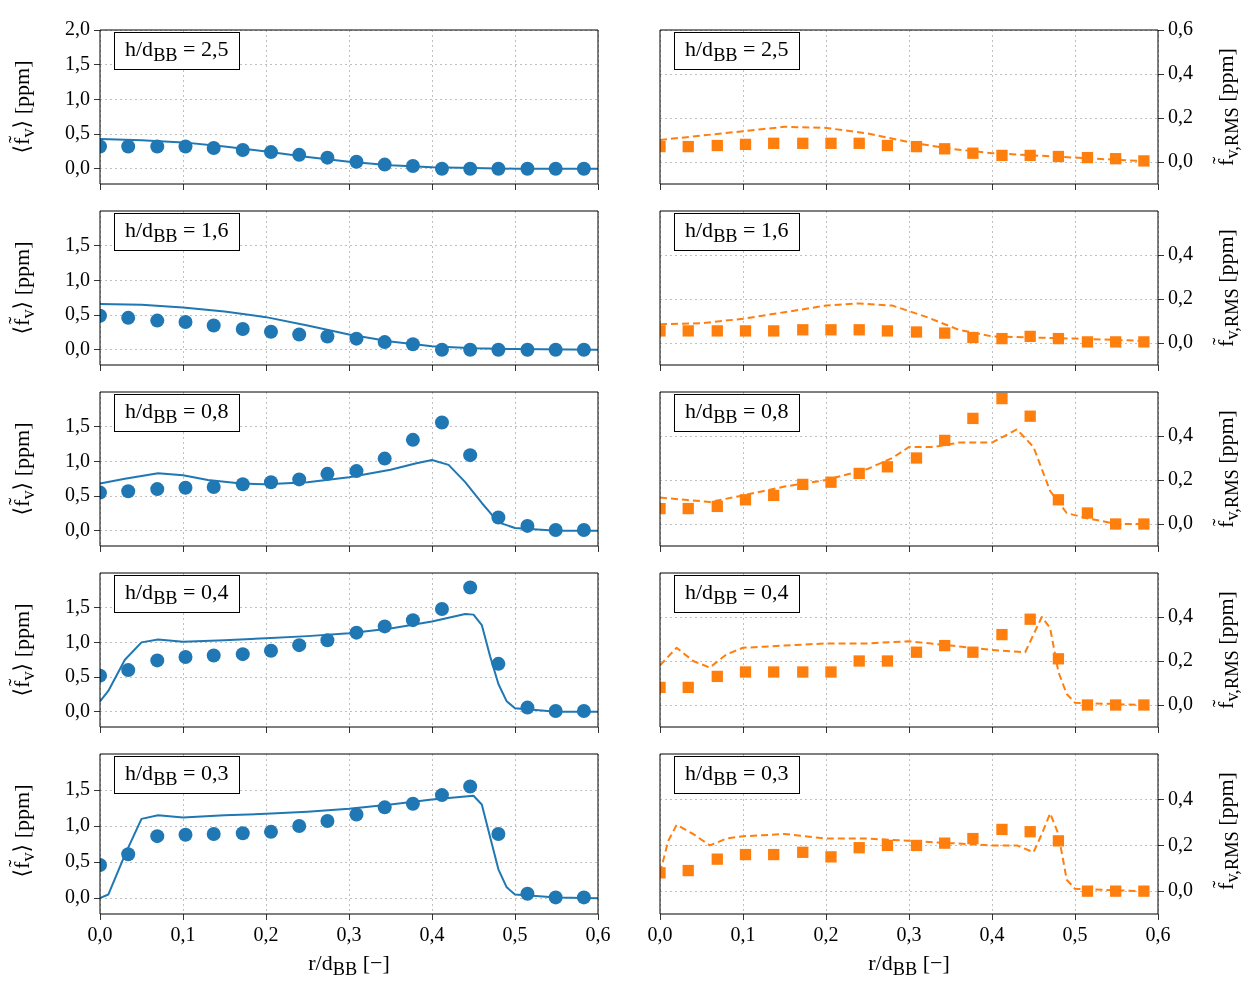 Image resolution: width=1259 pixels, height=994 pixels. I want to click on annotation: h/d$_{BB}$ = 0,8, so click(177, 413).